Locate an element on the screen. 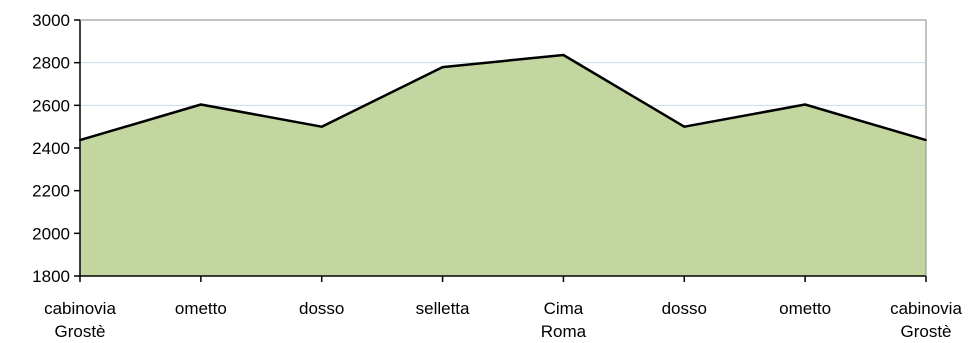 Image resolution: width=974 pixels, height=343 pixels. x-tick-label-1: ometto is located at coordinates (201, 308).